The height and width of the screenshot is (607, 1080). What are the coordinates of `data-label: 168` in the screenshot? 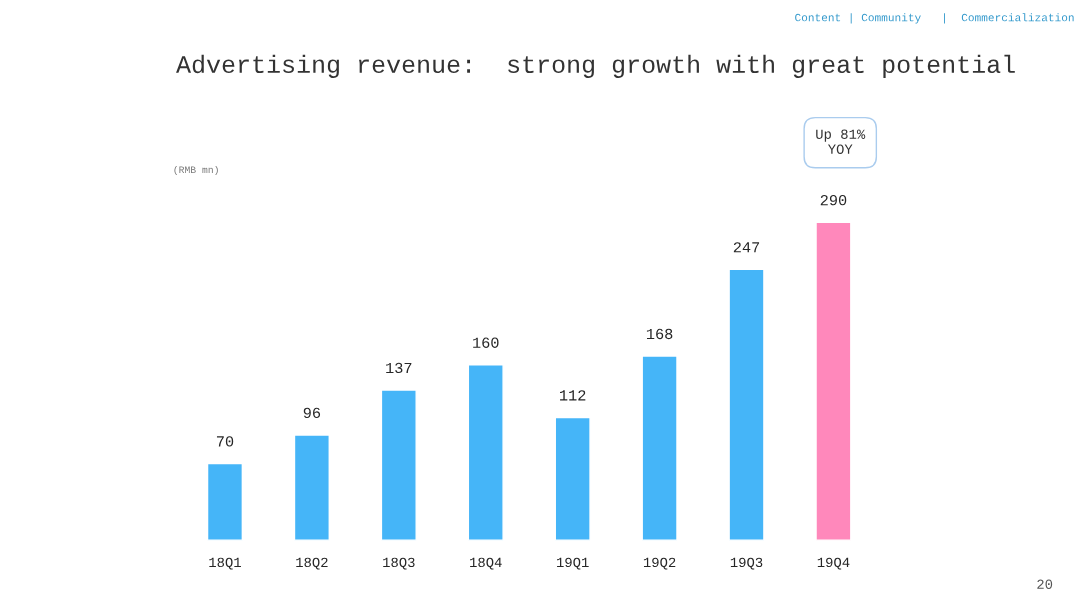 It's located at (659, 334).